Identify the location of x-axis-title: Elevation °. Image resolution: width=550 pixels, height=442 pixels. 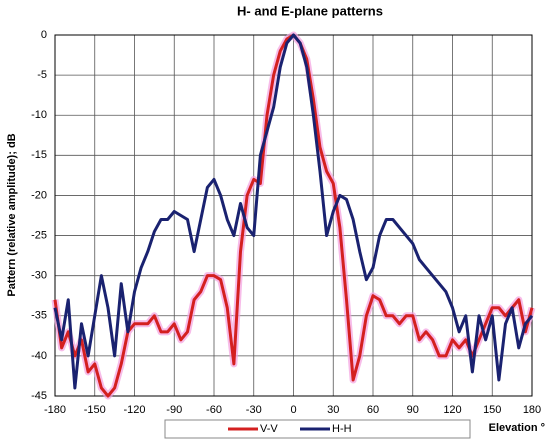
(517, 428).